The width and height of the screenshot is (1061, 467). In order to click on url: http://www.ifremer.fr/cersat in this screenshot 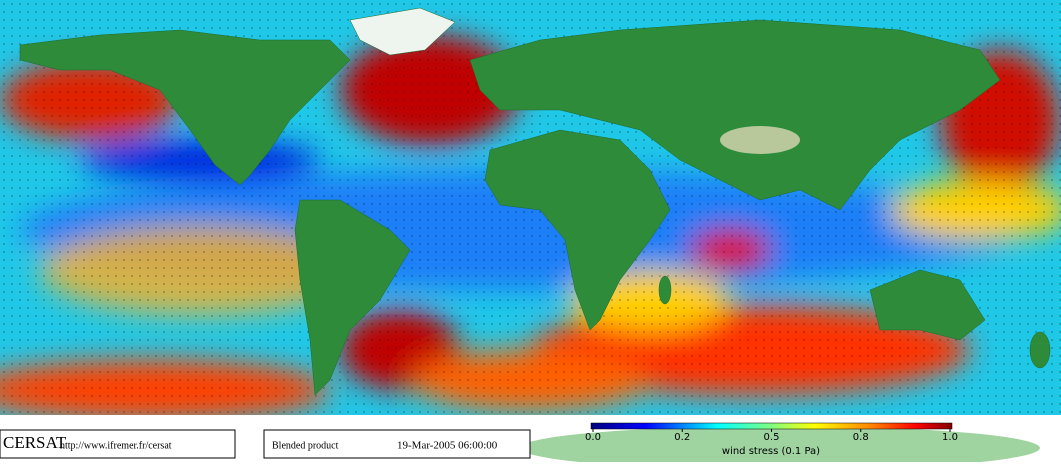, I will do `click(116, 445)`.